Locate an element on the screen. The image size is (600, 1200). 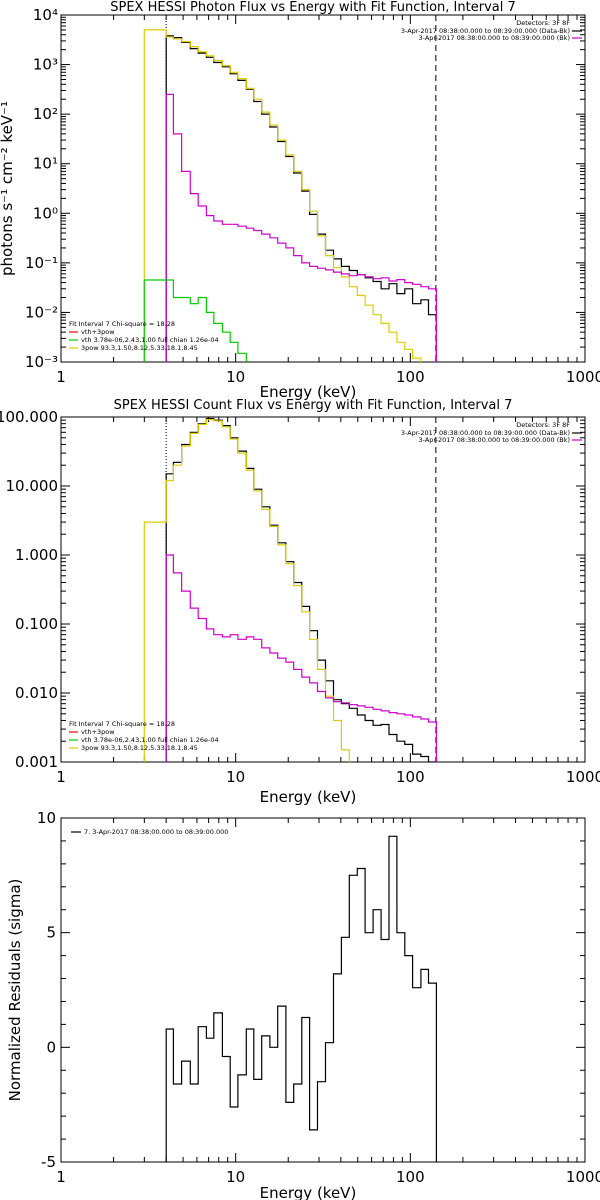
y-tick-label: 1.000 is located at coordinates (36, 555).